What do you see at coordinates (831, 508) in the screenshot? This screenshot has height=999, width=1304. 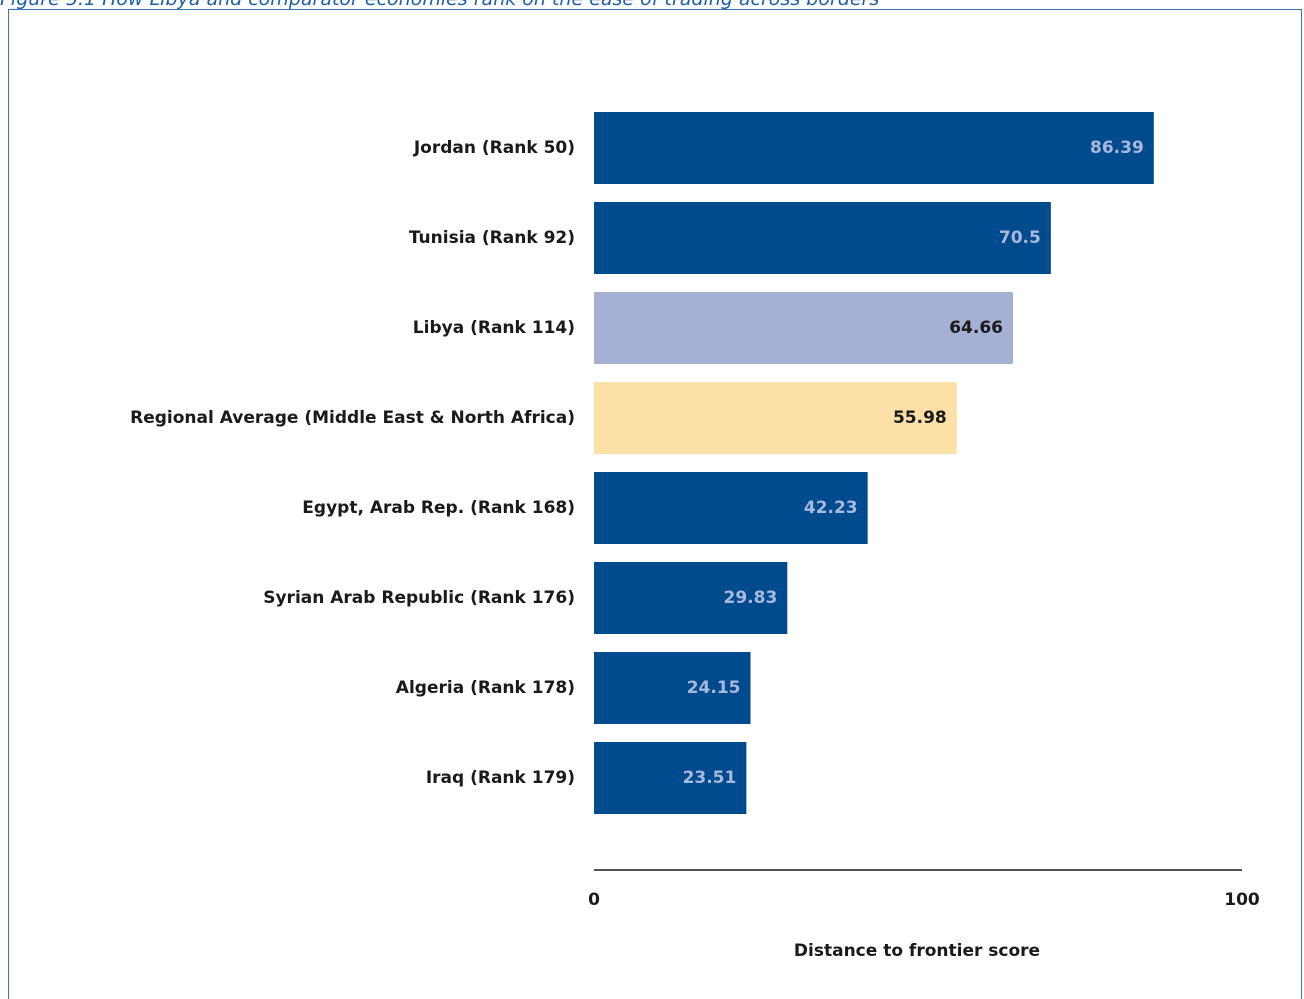 I see `bar-value-label: 42.23` at bounding box center [831, 508].